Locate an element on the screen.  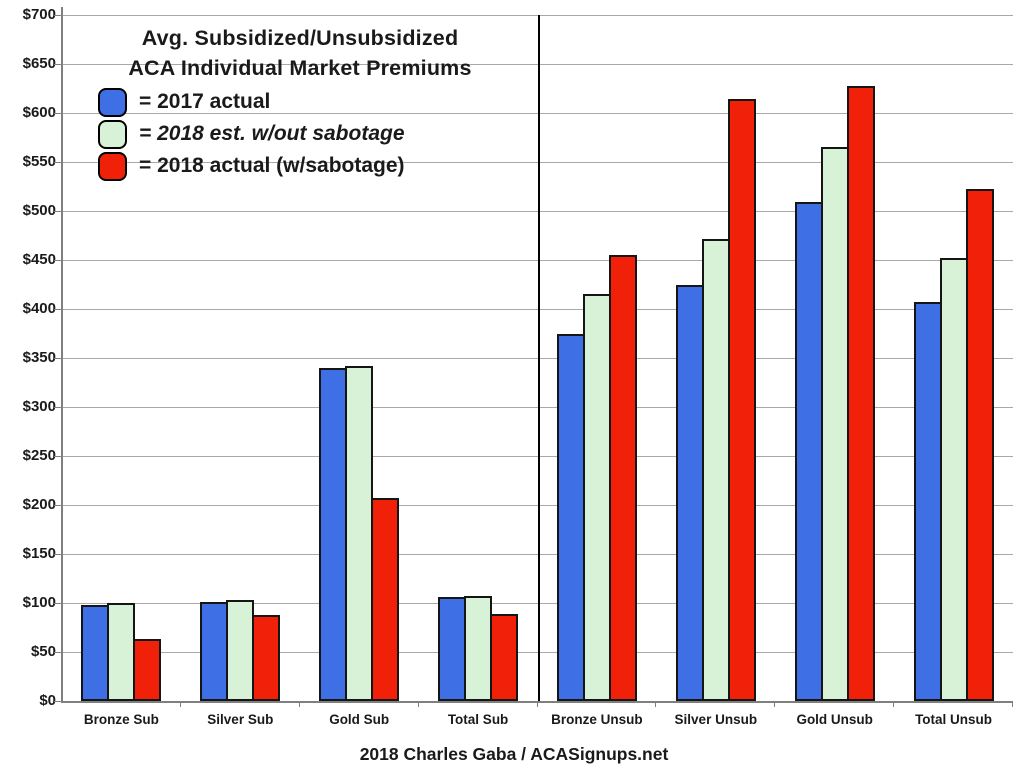
y-tick-label: $700 is located at coordinates (39, 14).